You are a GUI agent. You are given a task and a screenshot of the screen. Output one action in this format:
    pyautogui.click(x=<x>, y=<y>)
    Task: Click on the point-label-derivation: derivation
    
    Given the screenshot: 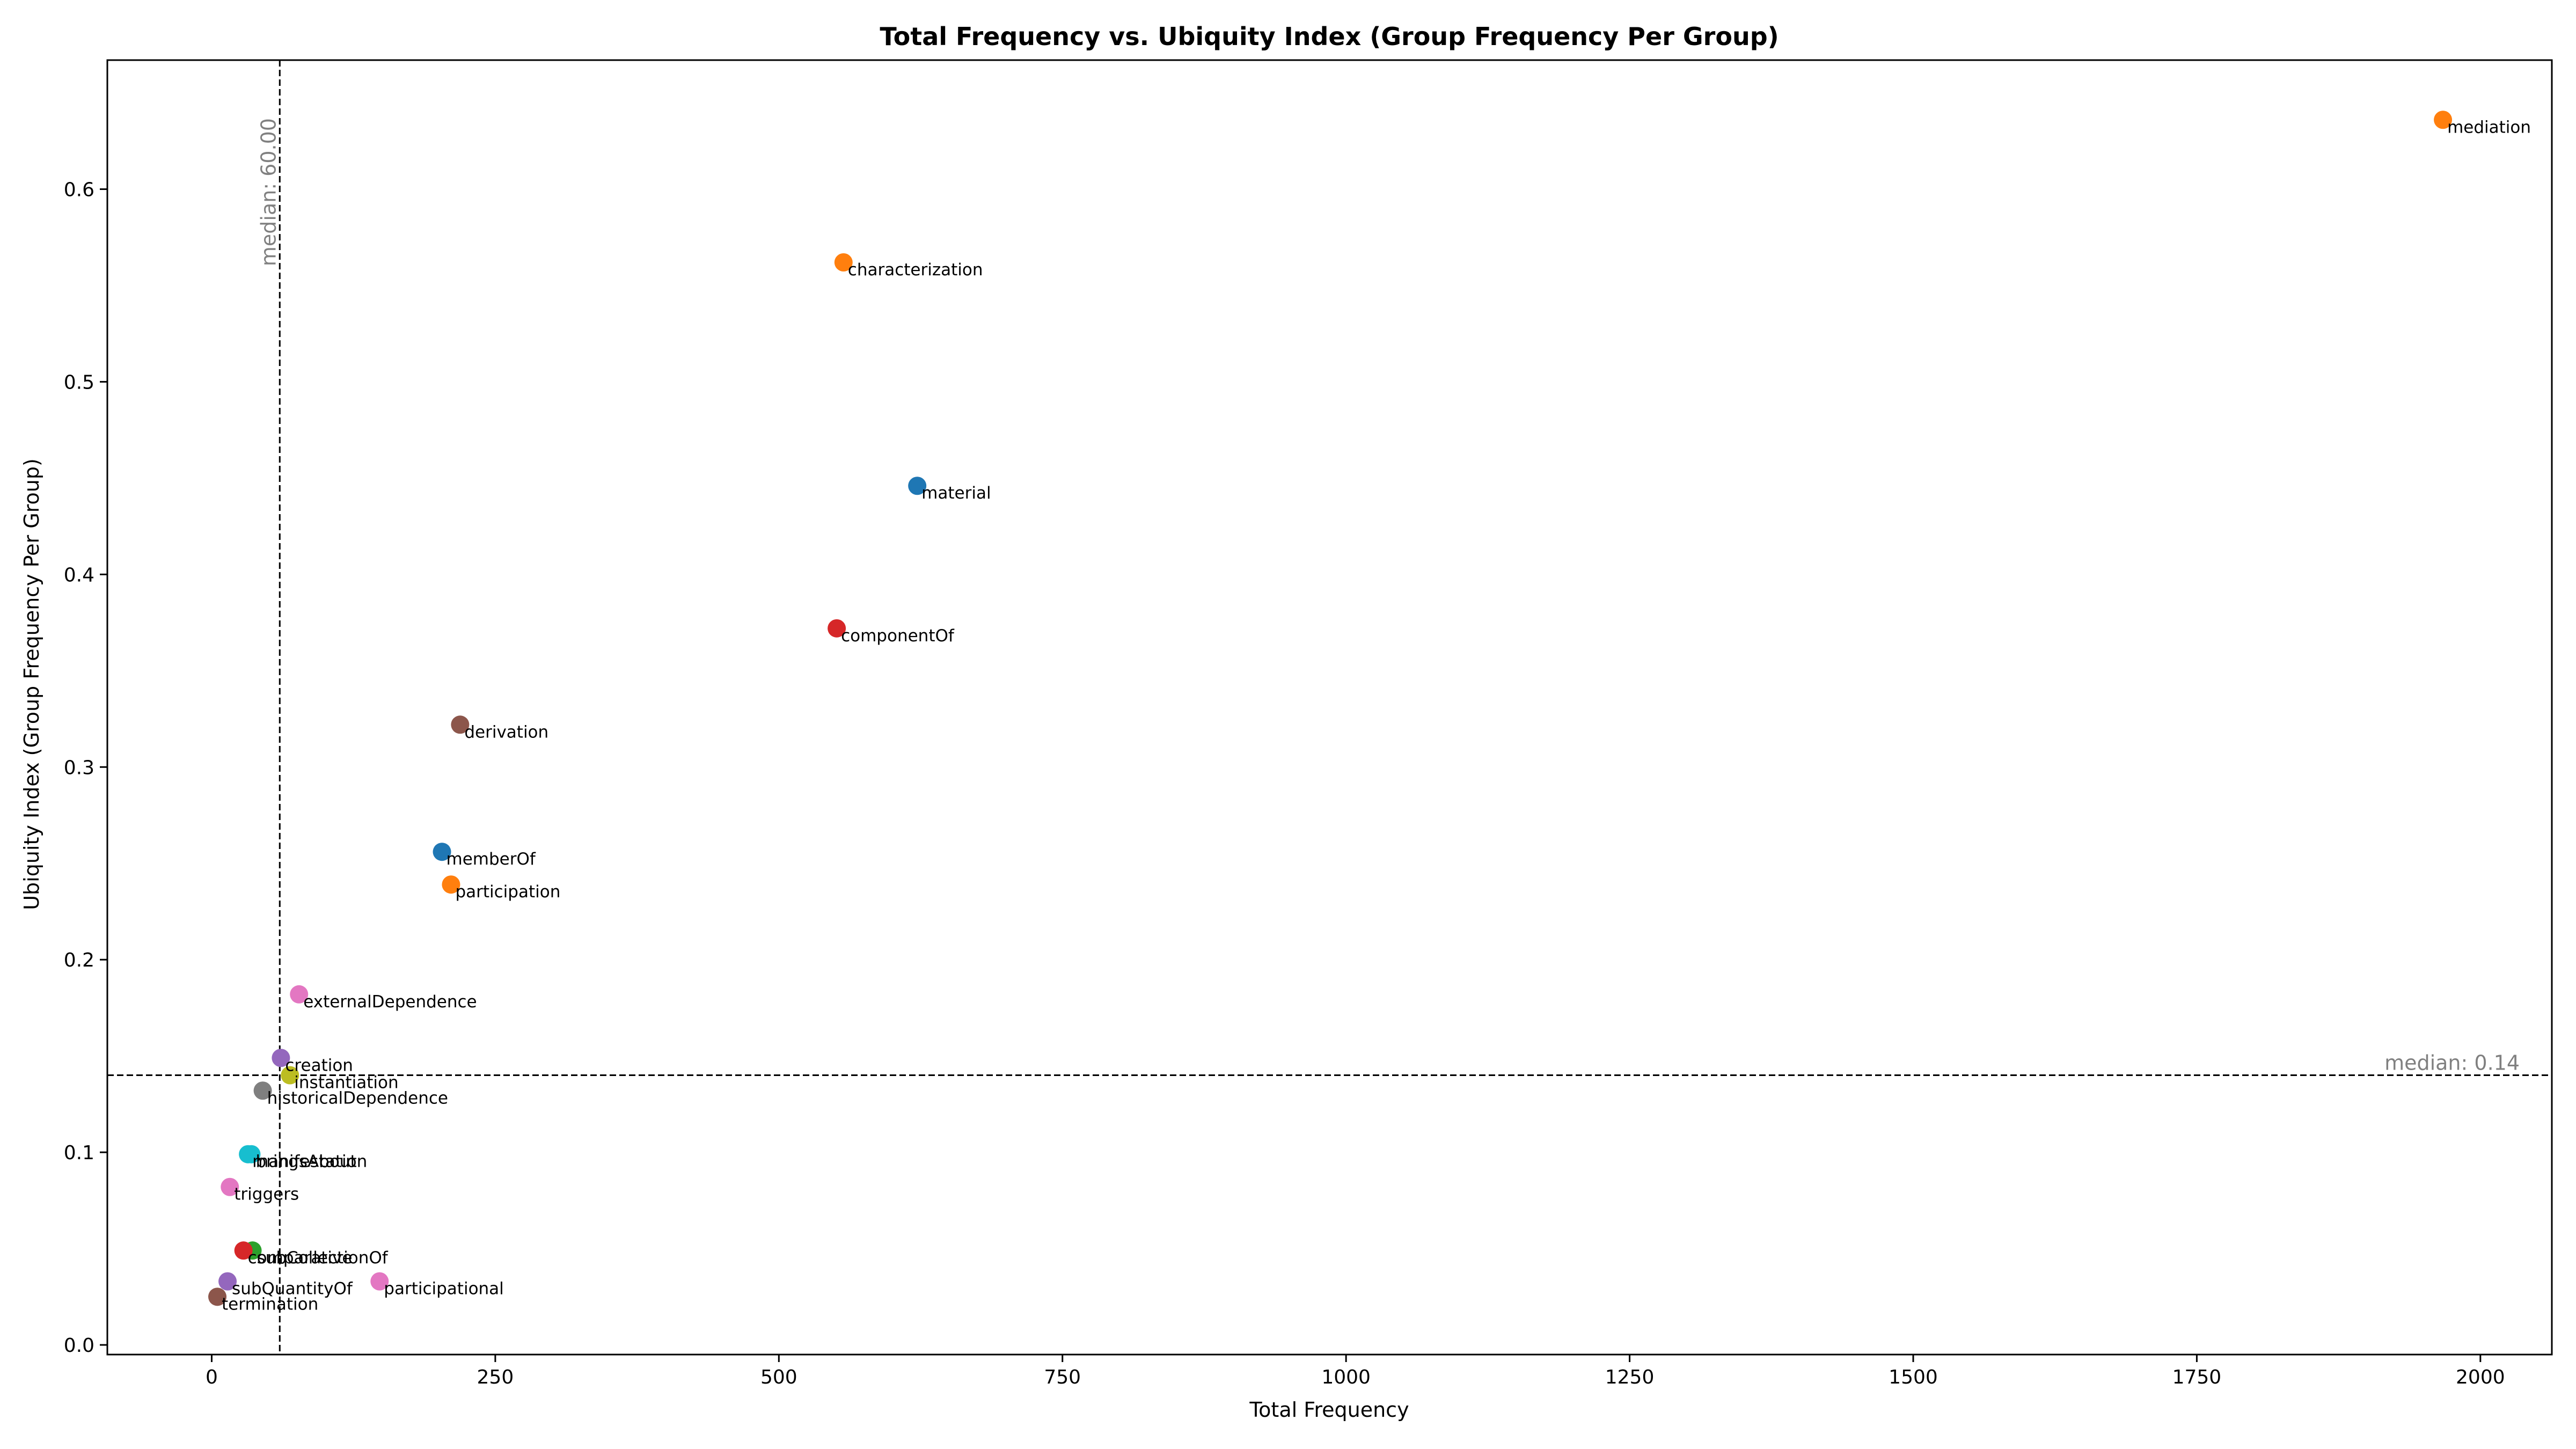 What is the action you would take?
    pyautogui.click(x=506, y=732)
    